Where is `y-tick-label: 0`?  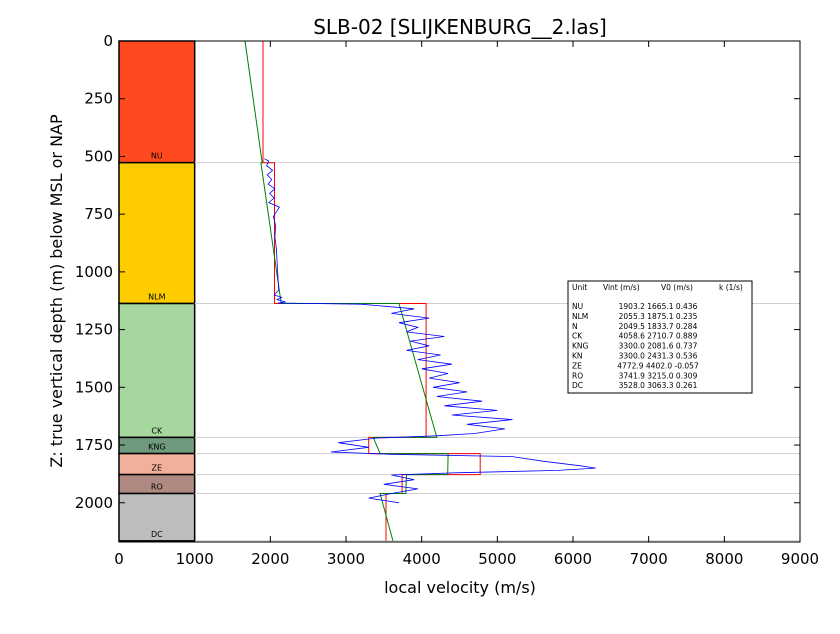 y-tick-label: 0 is located at coordinates (108, 41).